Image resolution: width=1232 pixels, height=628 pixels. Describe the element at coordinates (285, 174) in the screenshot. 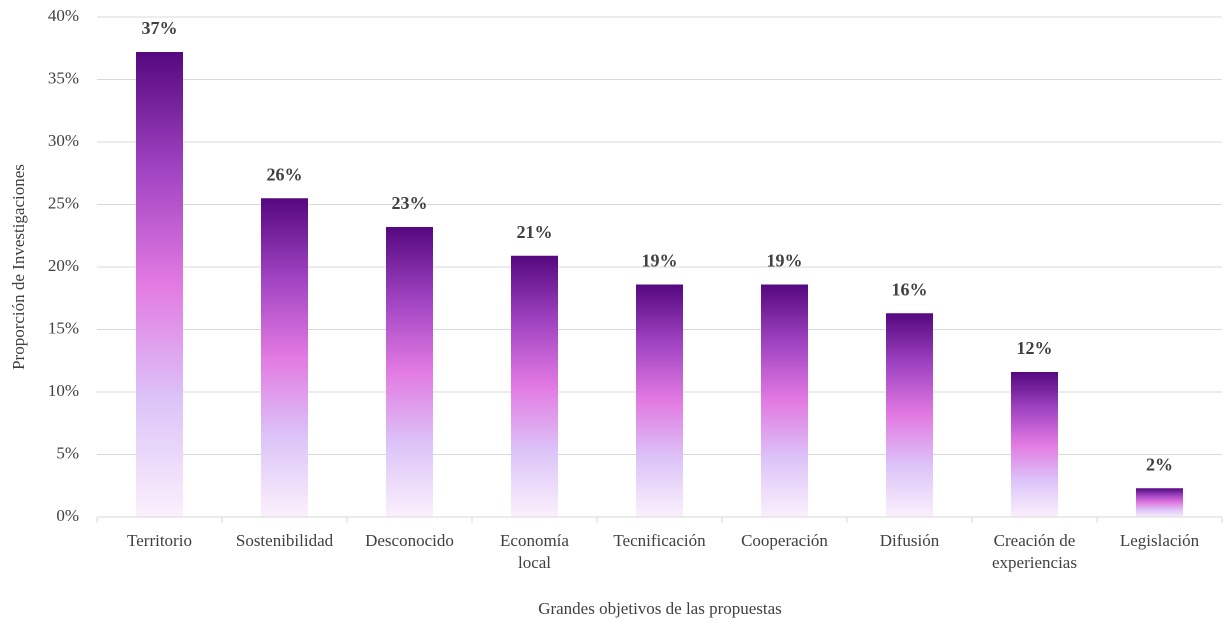

I see `data-label: 26%` at that location.